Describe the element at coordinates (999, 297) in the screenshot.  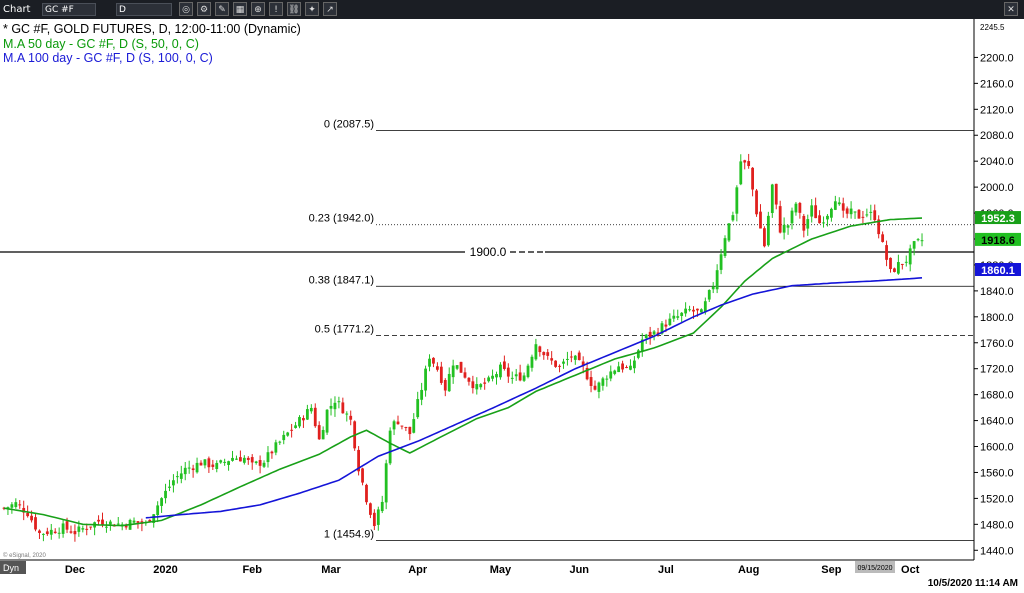
I see `price-axis` at that location.